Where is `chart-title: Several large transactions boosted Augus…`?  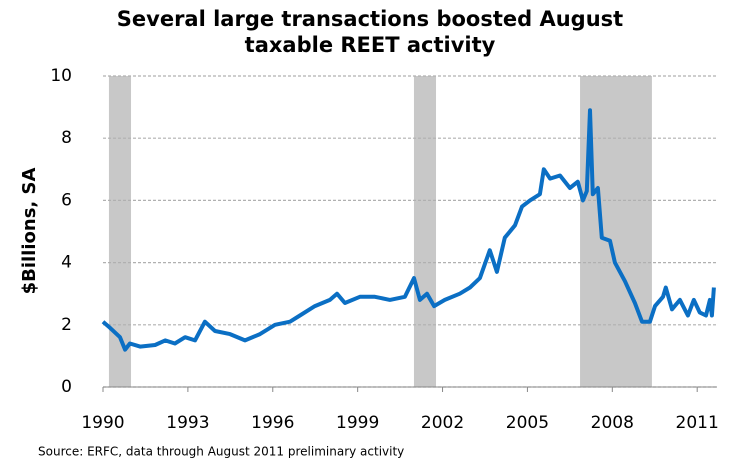
chart-title: Several large transactions boosted Augus… is located at coordinates (370, 32).